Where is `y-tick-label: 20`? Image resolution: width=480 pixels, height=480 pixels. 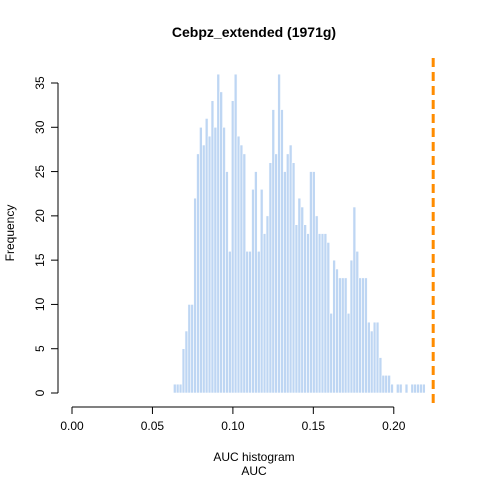 y-tick-label: 20 is located at coordinates (40, 216).